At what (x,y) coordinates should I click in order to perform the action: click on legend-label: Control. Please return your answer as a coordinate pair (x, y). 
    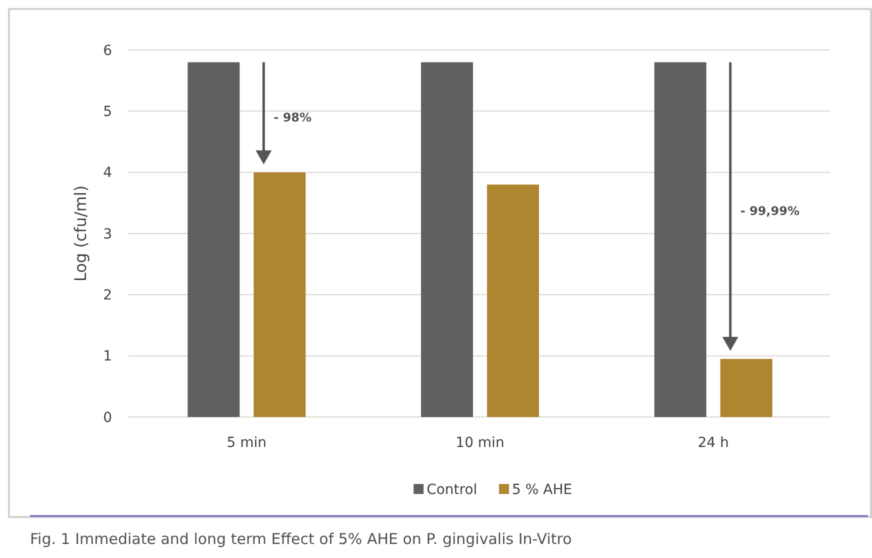
    Looking at the image, I should click on (452, 490).